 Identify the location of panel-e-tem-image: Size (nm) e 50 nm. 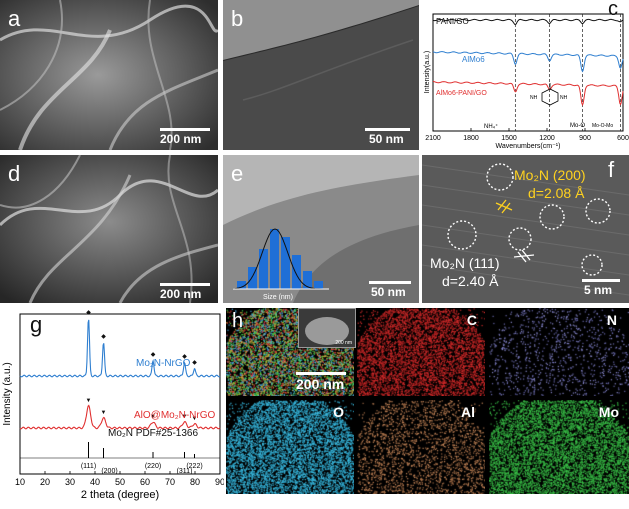
(321, 229).